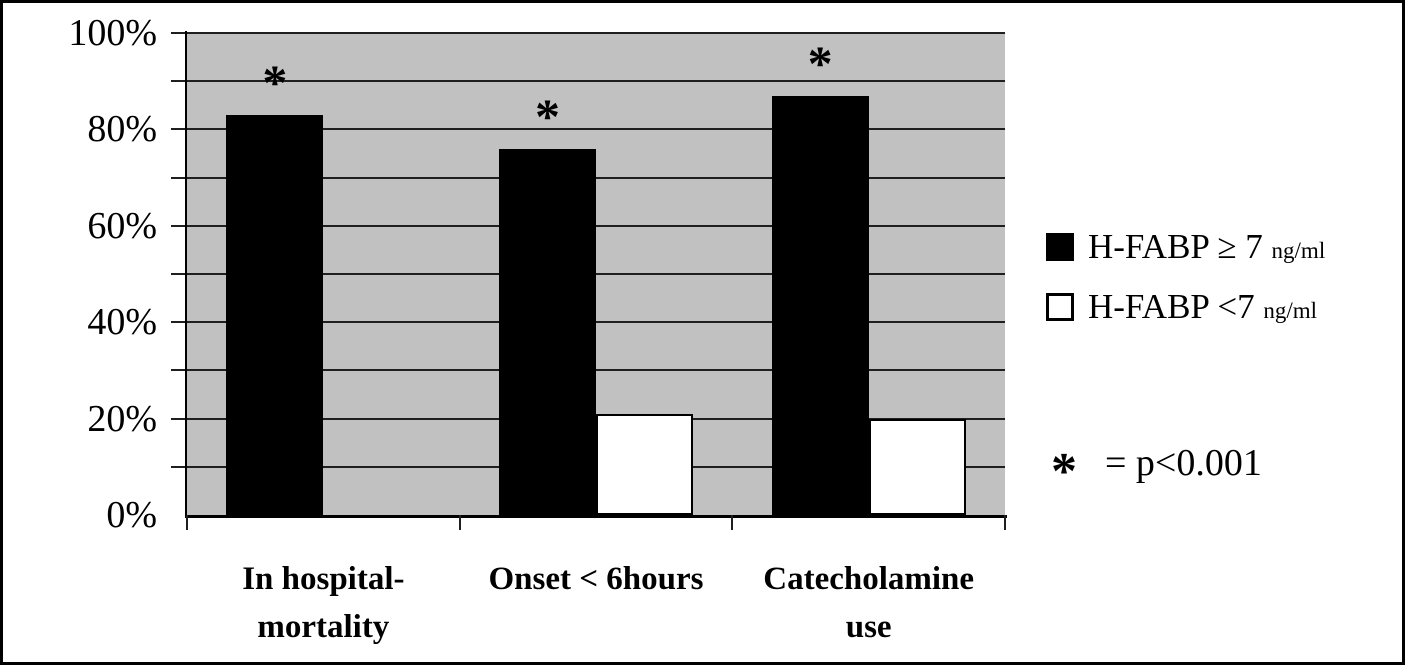  What do you see at coordinates (869, 603) in the screenshot?
I see `category-label: Catecholamine use` at bounding box center [869, 603].